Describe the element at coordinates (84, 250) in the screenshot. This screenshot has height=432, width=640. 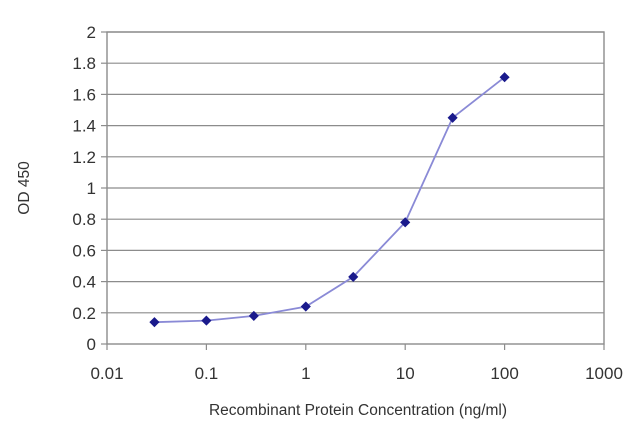
I see `y-tick-label: 0.6` at that location.